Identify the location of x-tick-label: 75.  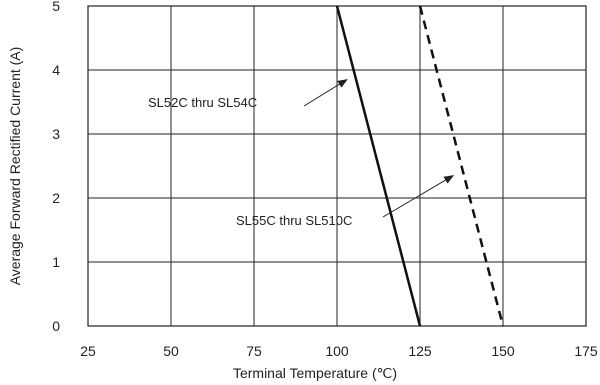
(254, 351).